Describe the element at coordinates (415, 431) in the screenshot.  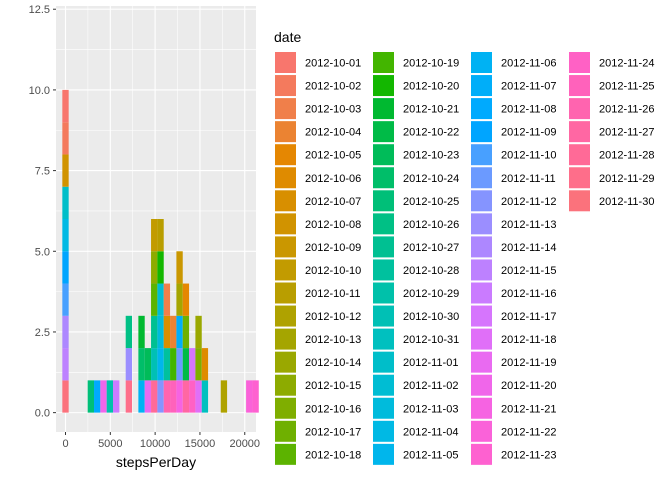
I see `legend-entry: 2012-11-04` at that location.